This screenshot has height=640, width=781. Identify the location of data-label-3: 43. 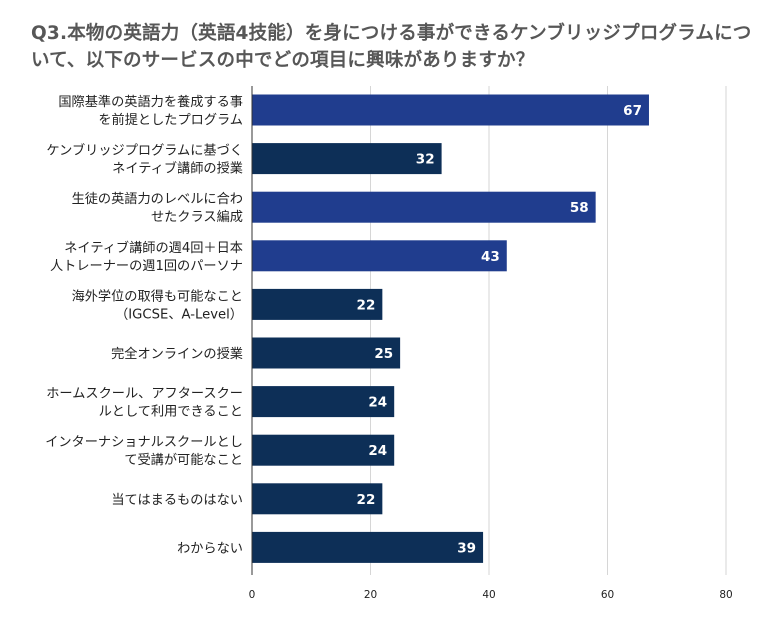
(490, 257).